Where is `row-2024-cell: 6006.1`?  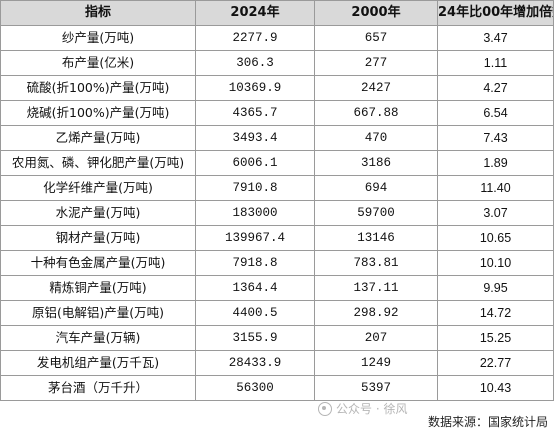
row-2024-cell: 6006.1 is located at coordinates (255, 163).